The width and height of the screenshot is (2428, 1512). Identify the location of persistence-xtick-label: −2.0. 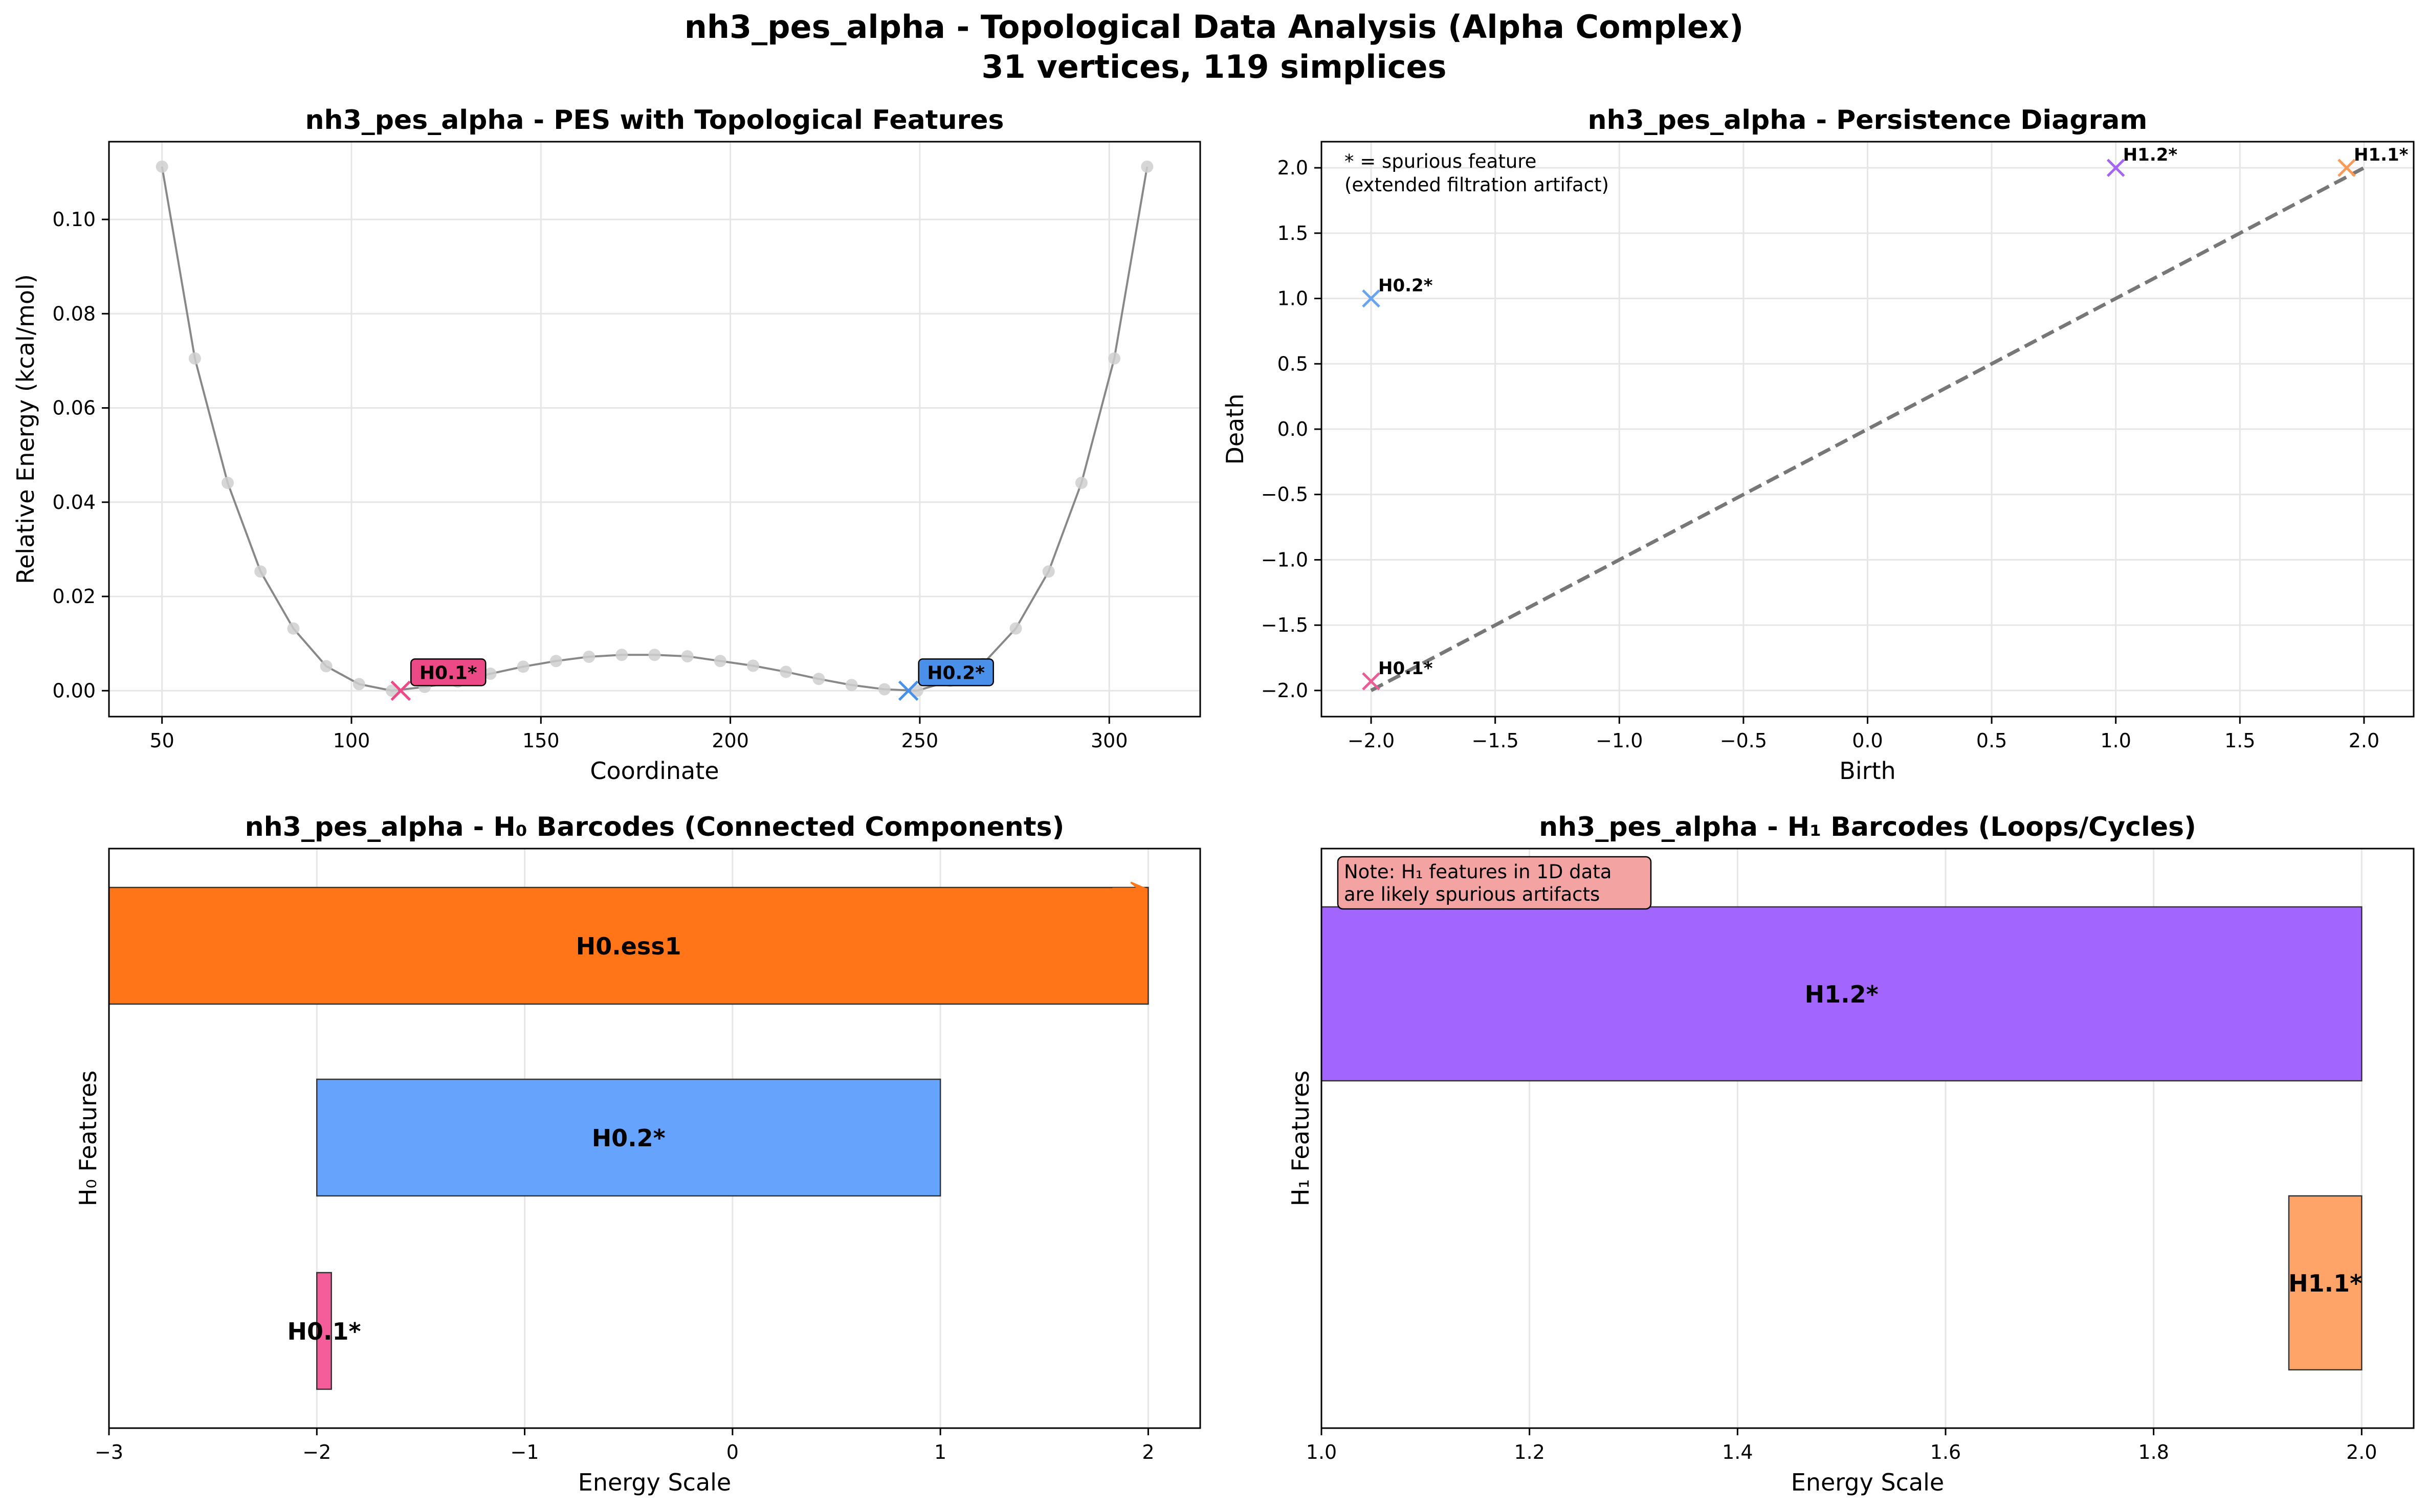
(1371, 740).